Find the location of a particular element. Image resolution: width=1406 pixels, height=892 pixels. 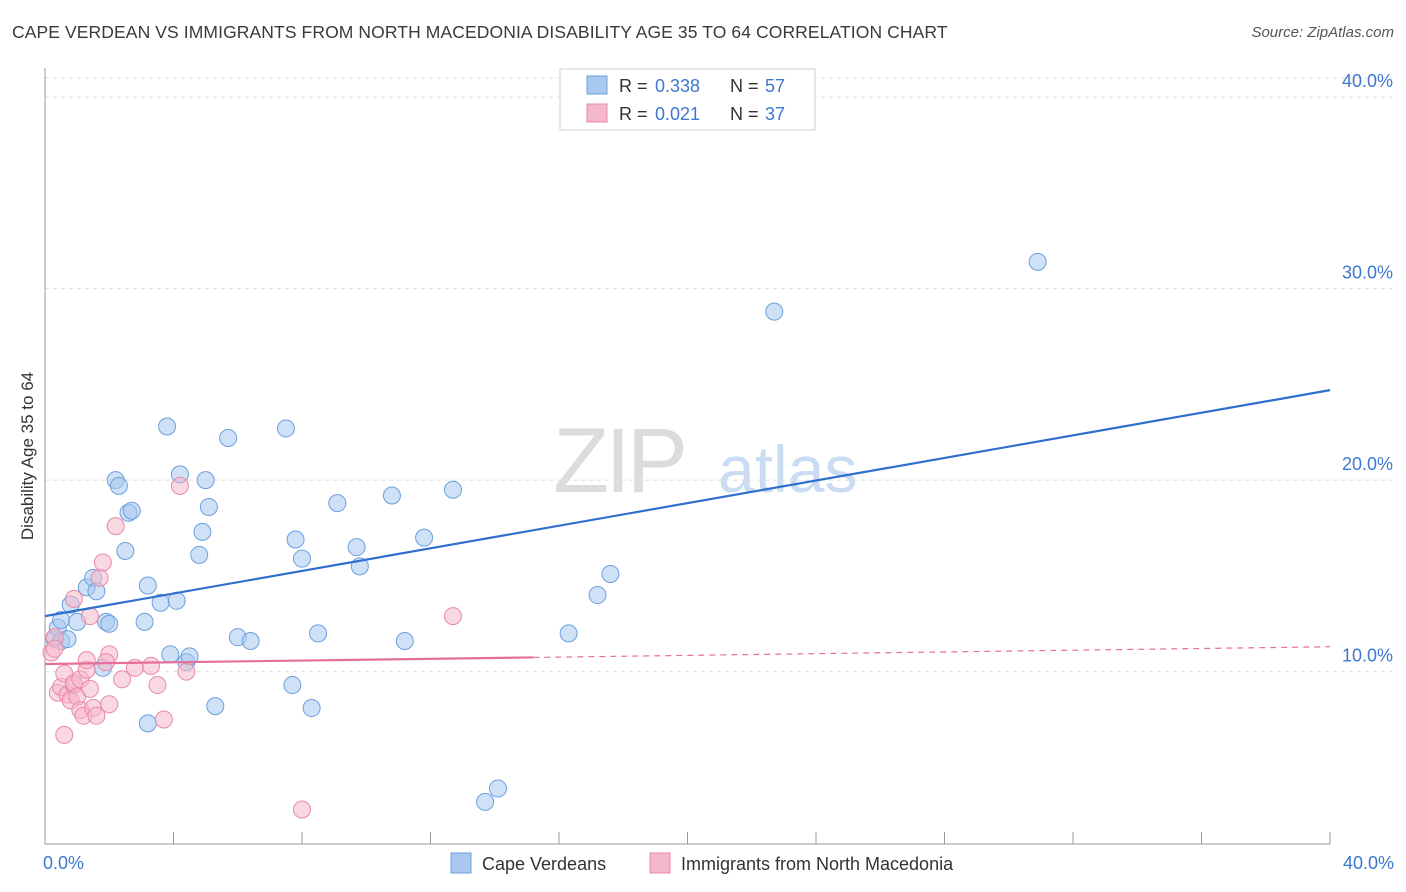

series-legend-swatch-pink is located at coordinates (660, 863).